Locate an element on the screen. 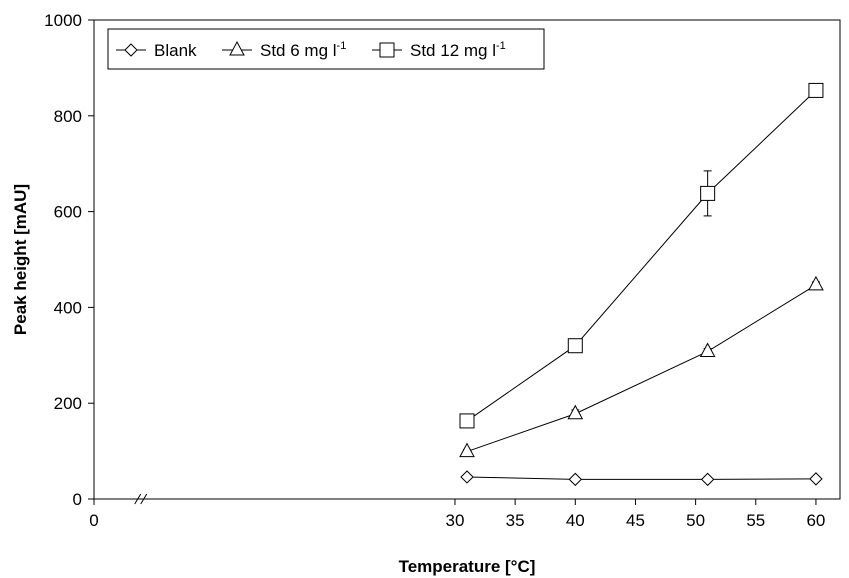 This screenshot has width=849, height=578. x-tick-label: 40 is located at coordinates (575, 520).